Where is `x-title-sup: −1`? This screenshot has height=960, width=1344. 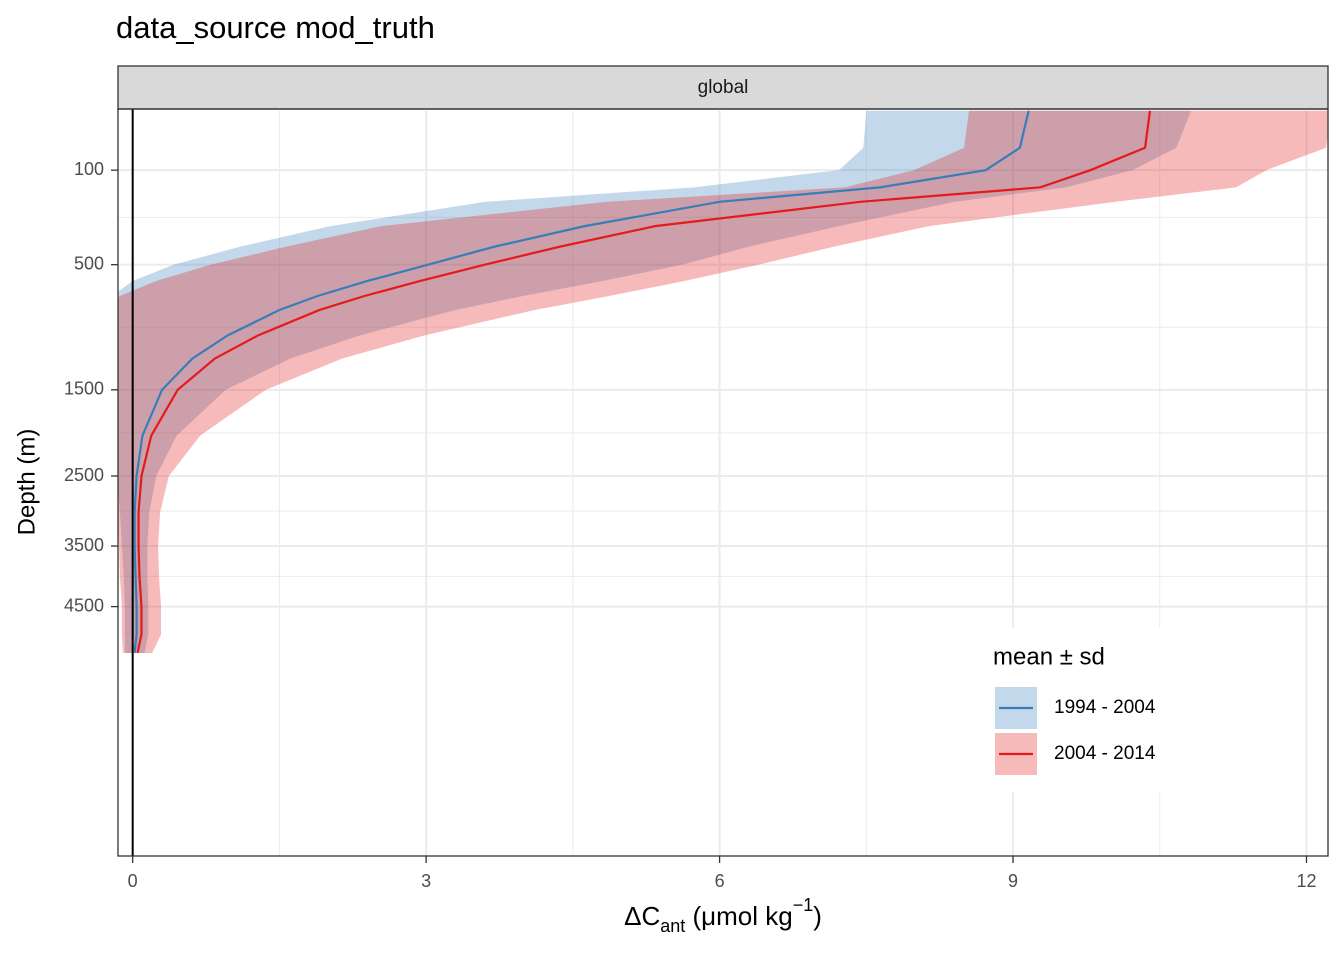 x-title-sup: −1 is located at coordinates (803, 905).